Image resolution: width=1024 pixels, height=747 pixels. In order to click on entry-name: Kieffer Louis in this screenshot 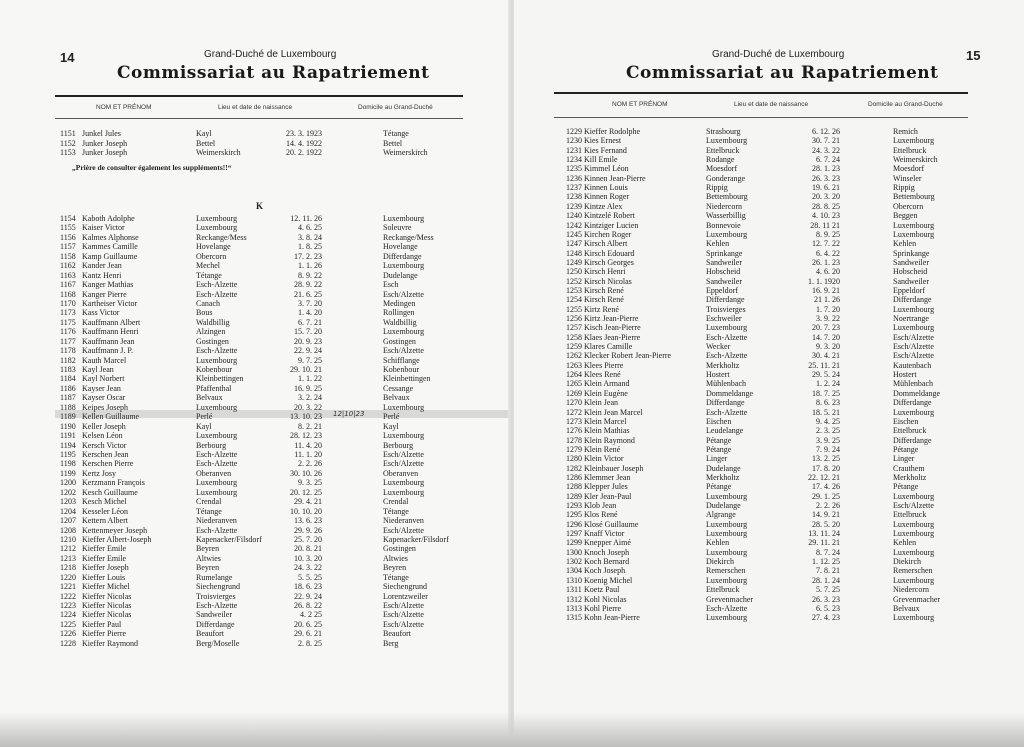, I will do `click(104, 577)`.